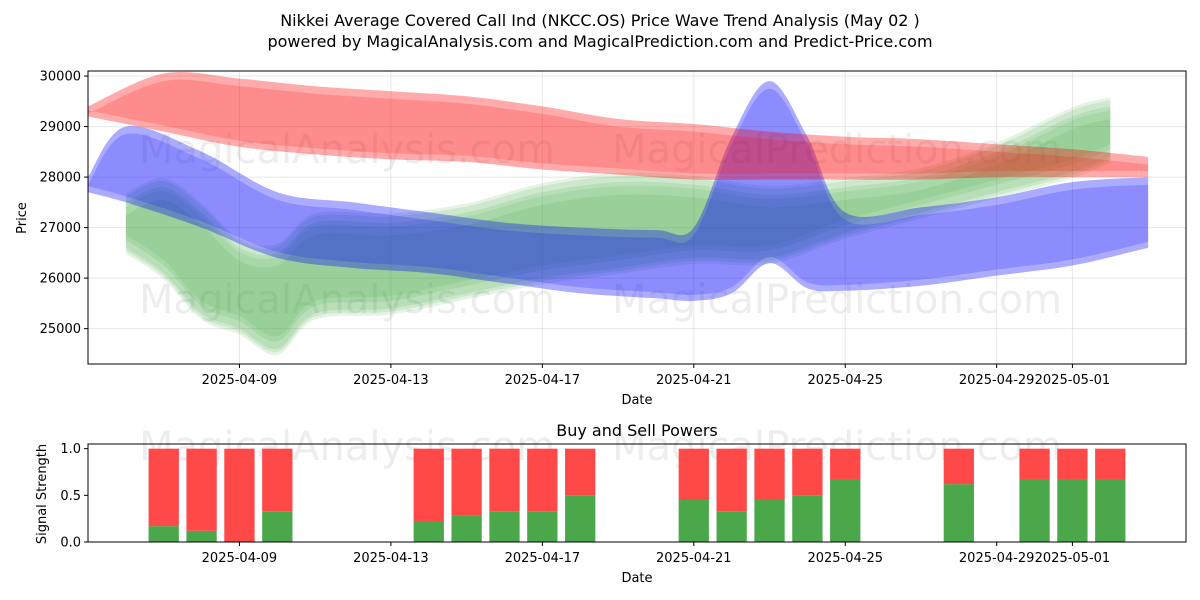  Describe the element at coordinates (64, 203) in the screenshot. I see `price-y-ticks: 25000 26000 27000 28000 29000 30000` at that location.